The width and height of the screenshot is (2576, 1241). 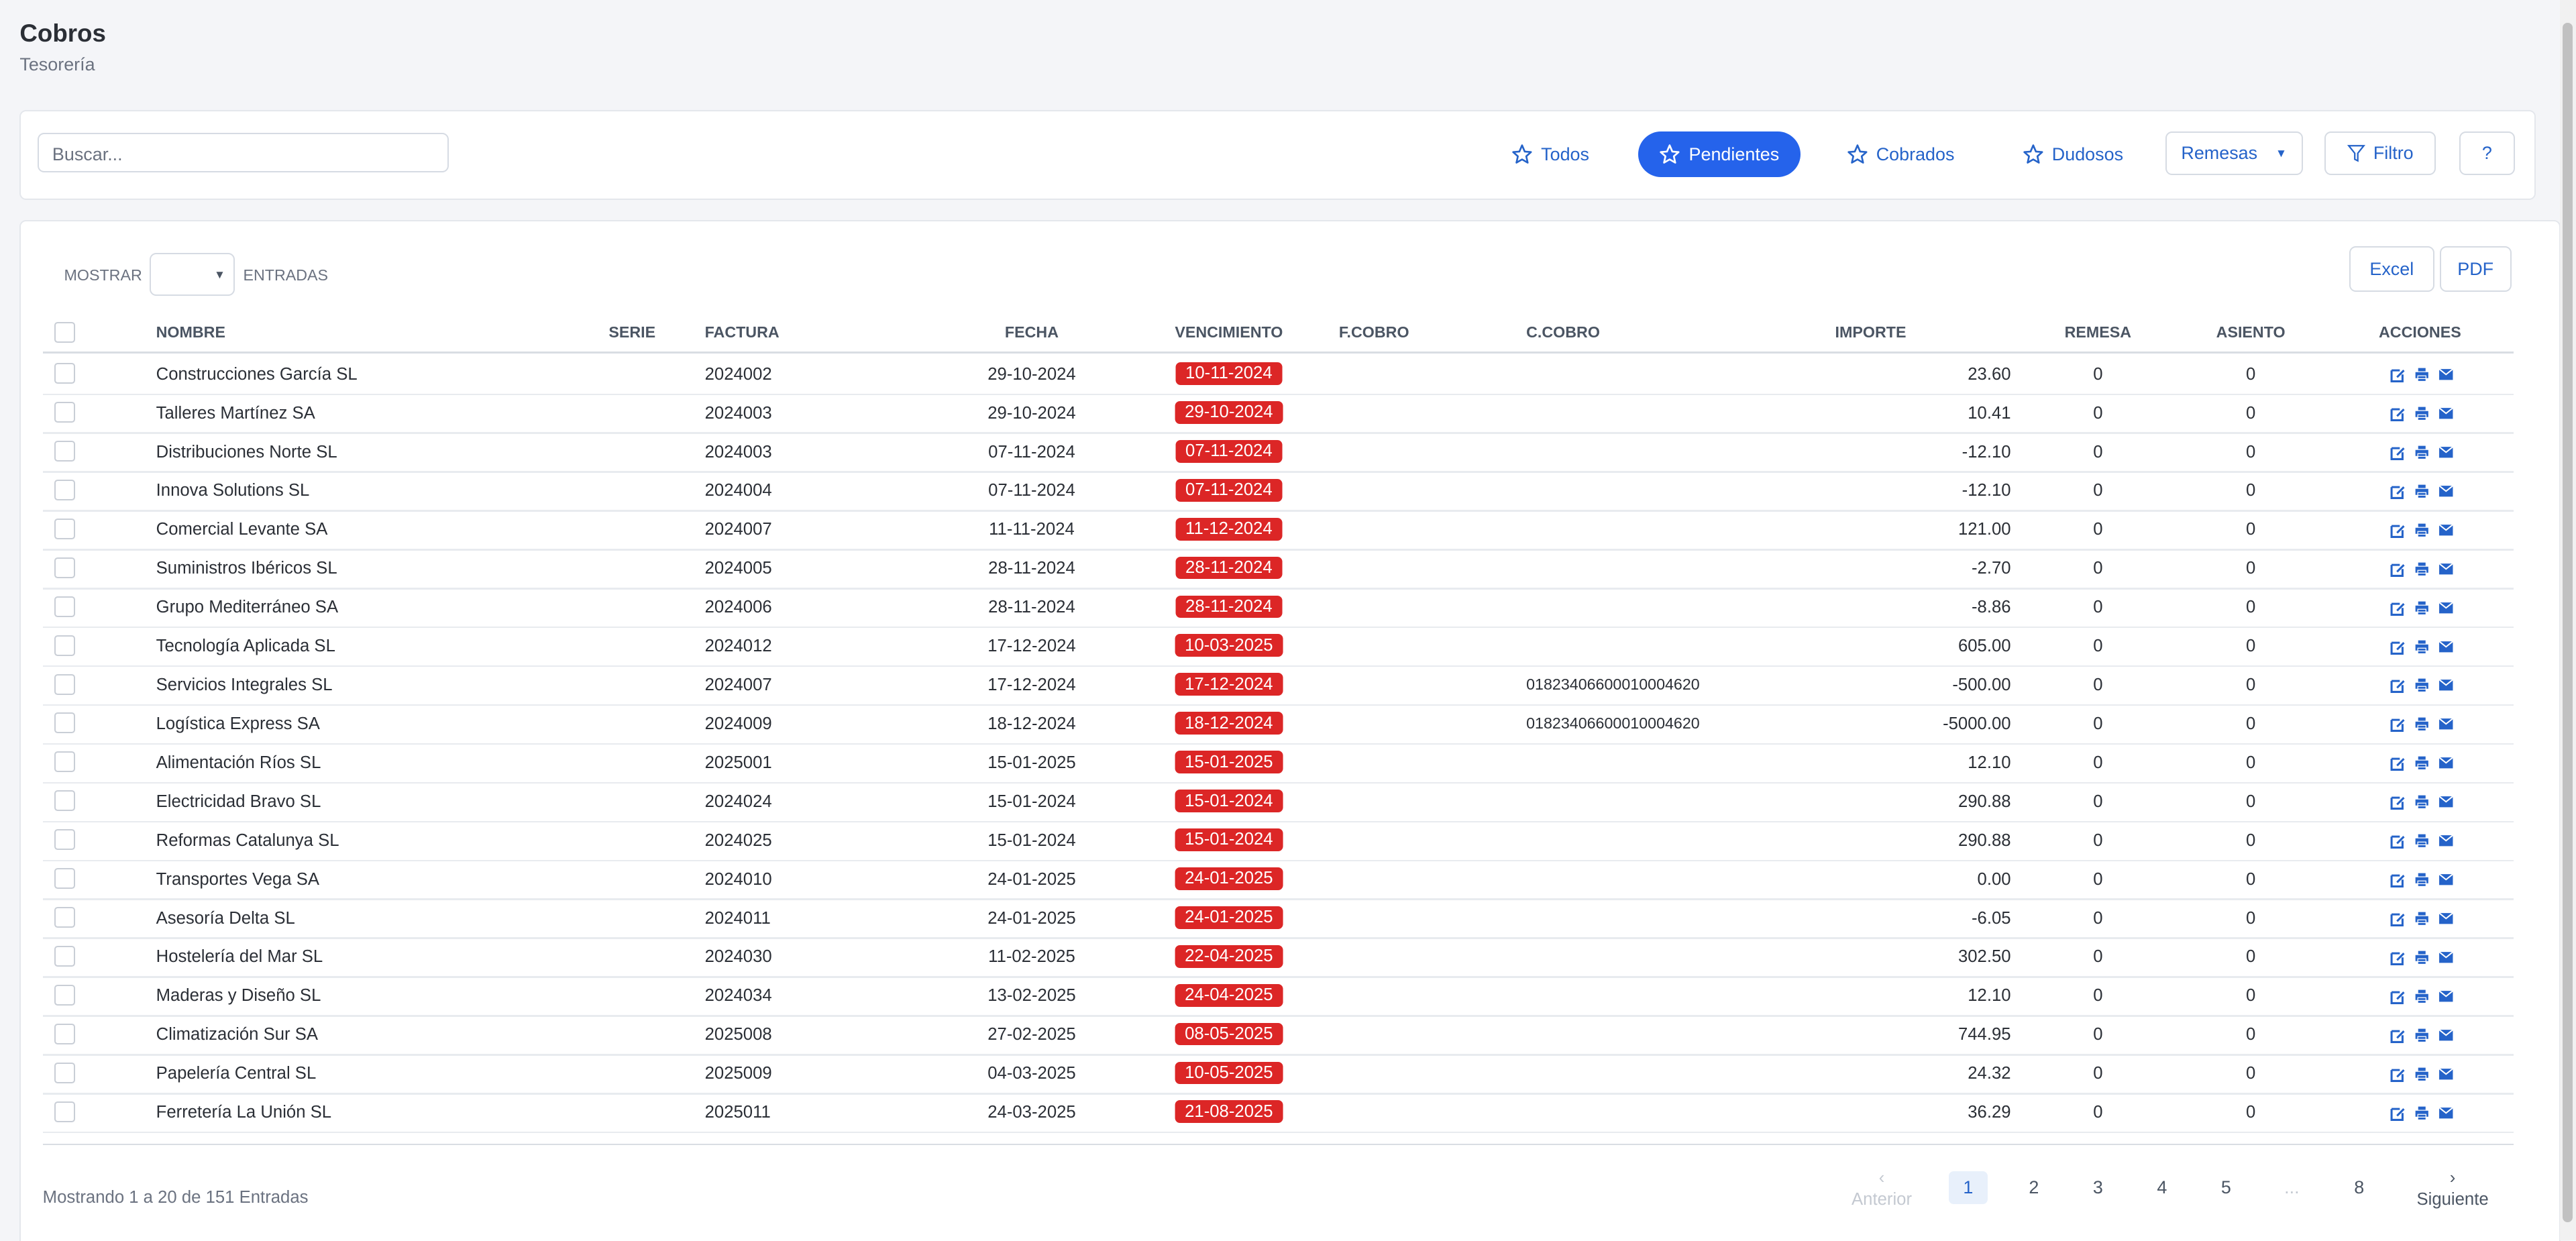 What do you see at coordinates (1229, 332) in the screenshot?
I see `column-header: VENCIMIENTO` at bounding box center [1229, 332].